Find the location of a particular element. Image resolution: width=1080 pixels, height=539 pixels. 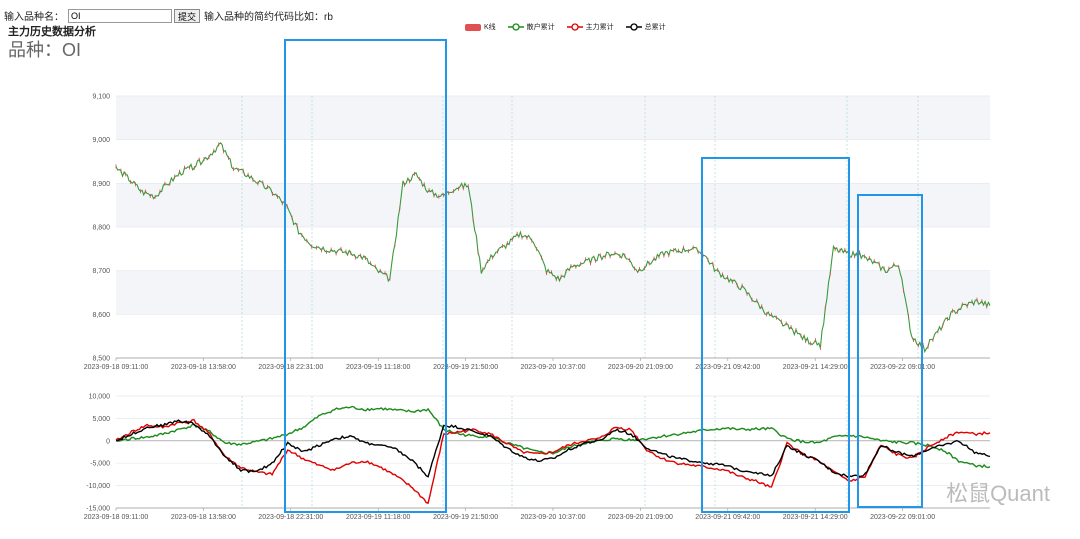

y-tick-label: 5,000 is located at coordinates (101, 419).